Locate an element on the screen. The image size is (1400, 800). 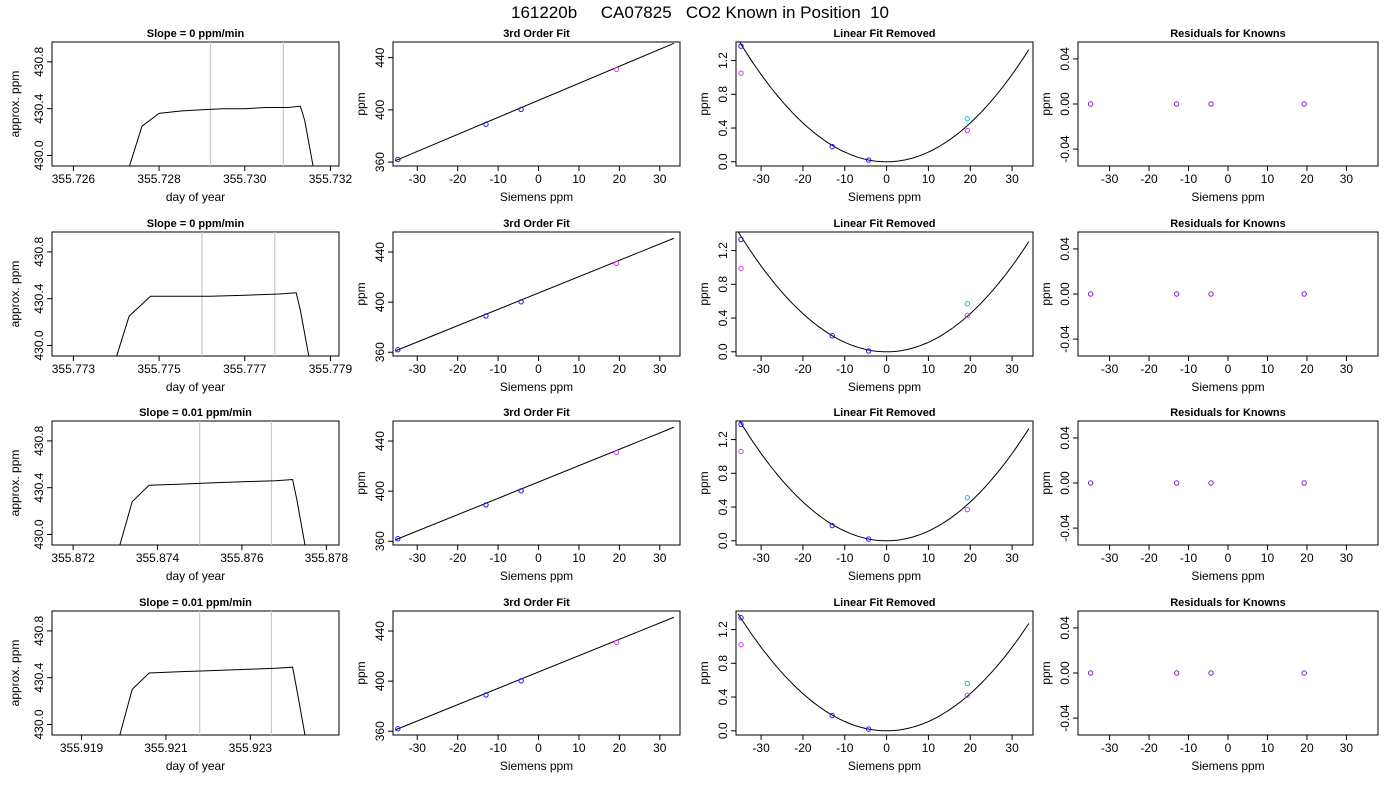
x-tick-label: 355.874 is located at coordinates (158, 558).